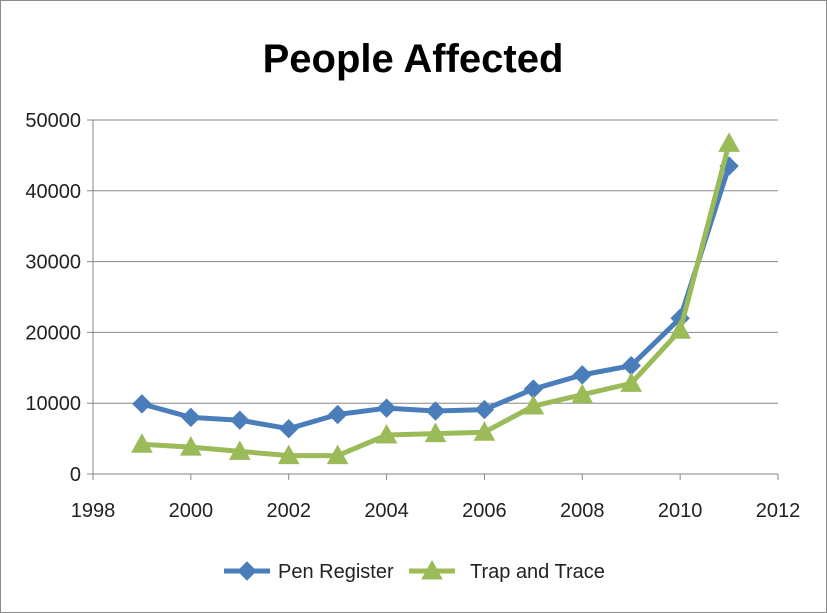  What do you see at coordinates (191, 417) in the screenshot?
I see `data-point-pen-register-2000` at bounding box center [191, 417].